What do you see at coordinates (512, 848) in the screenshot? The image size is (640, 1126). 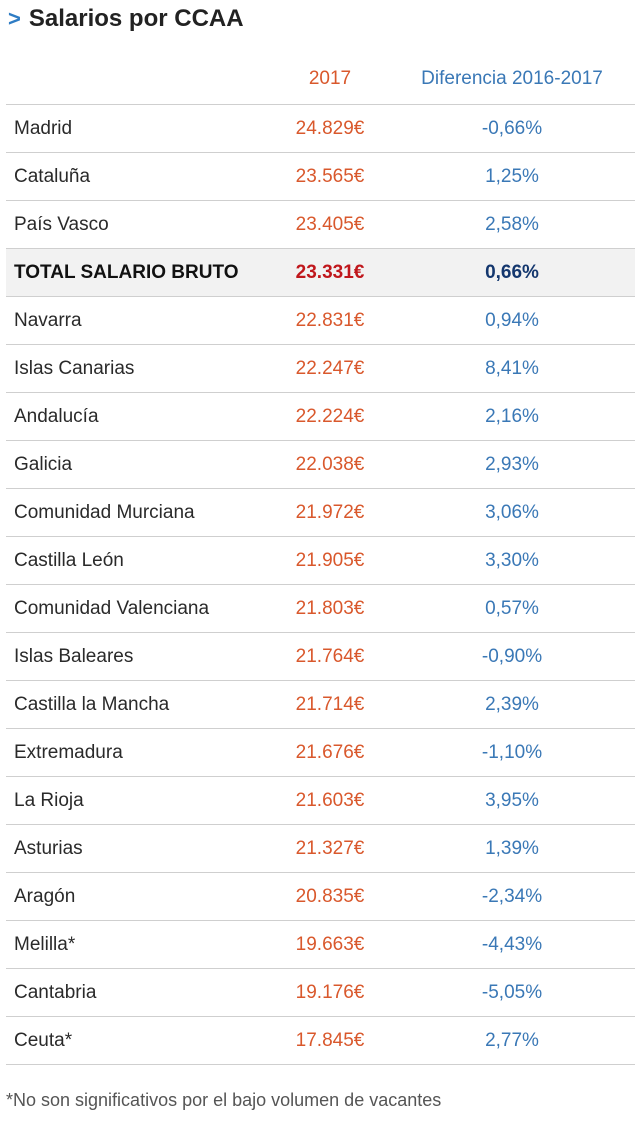 I see `difference-value: 1,39%` at bounding box center [512, 848].